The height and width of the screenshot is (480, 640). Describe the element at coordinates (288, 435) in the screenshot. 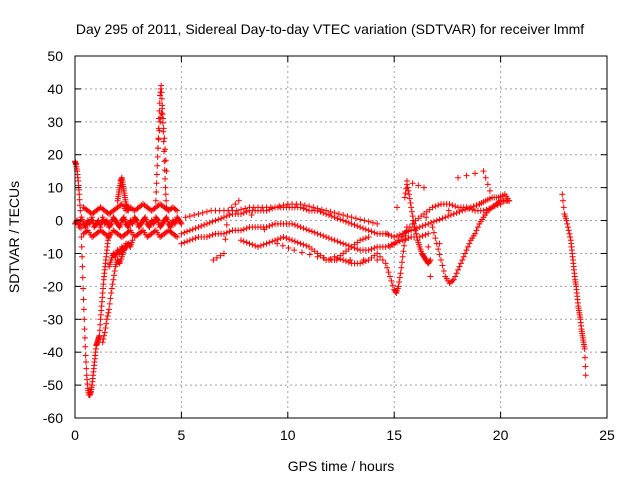

I see `x-tick-label: 10` at that location.